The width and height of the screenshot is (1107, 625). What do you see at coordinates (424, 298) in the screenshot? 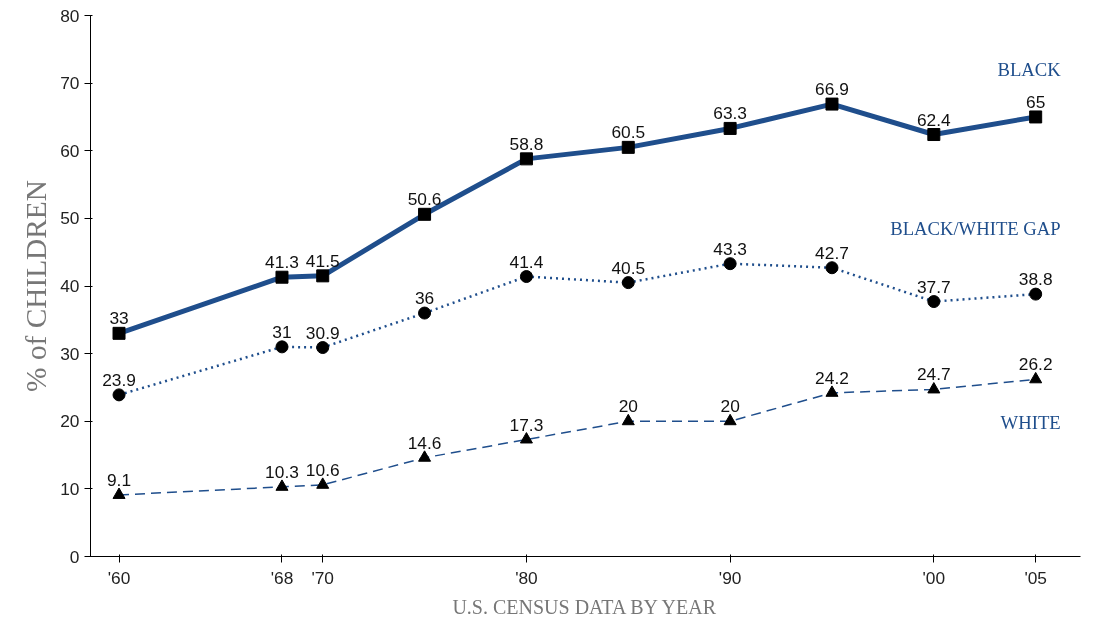
I see `data-label: 36` at bounding box center [424, 298].